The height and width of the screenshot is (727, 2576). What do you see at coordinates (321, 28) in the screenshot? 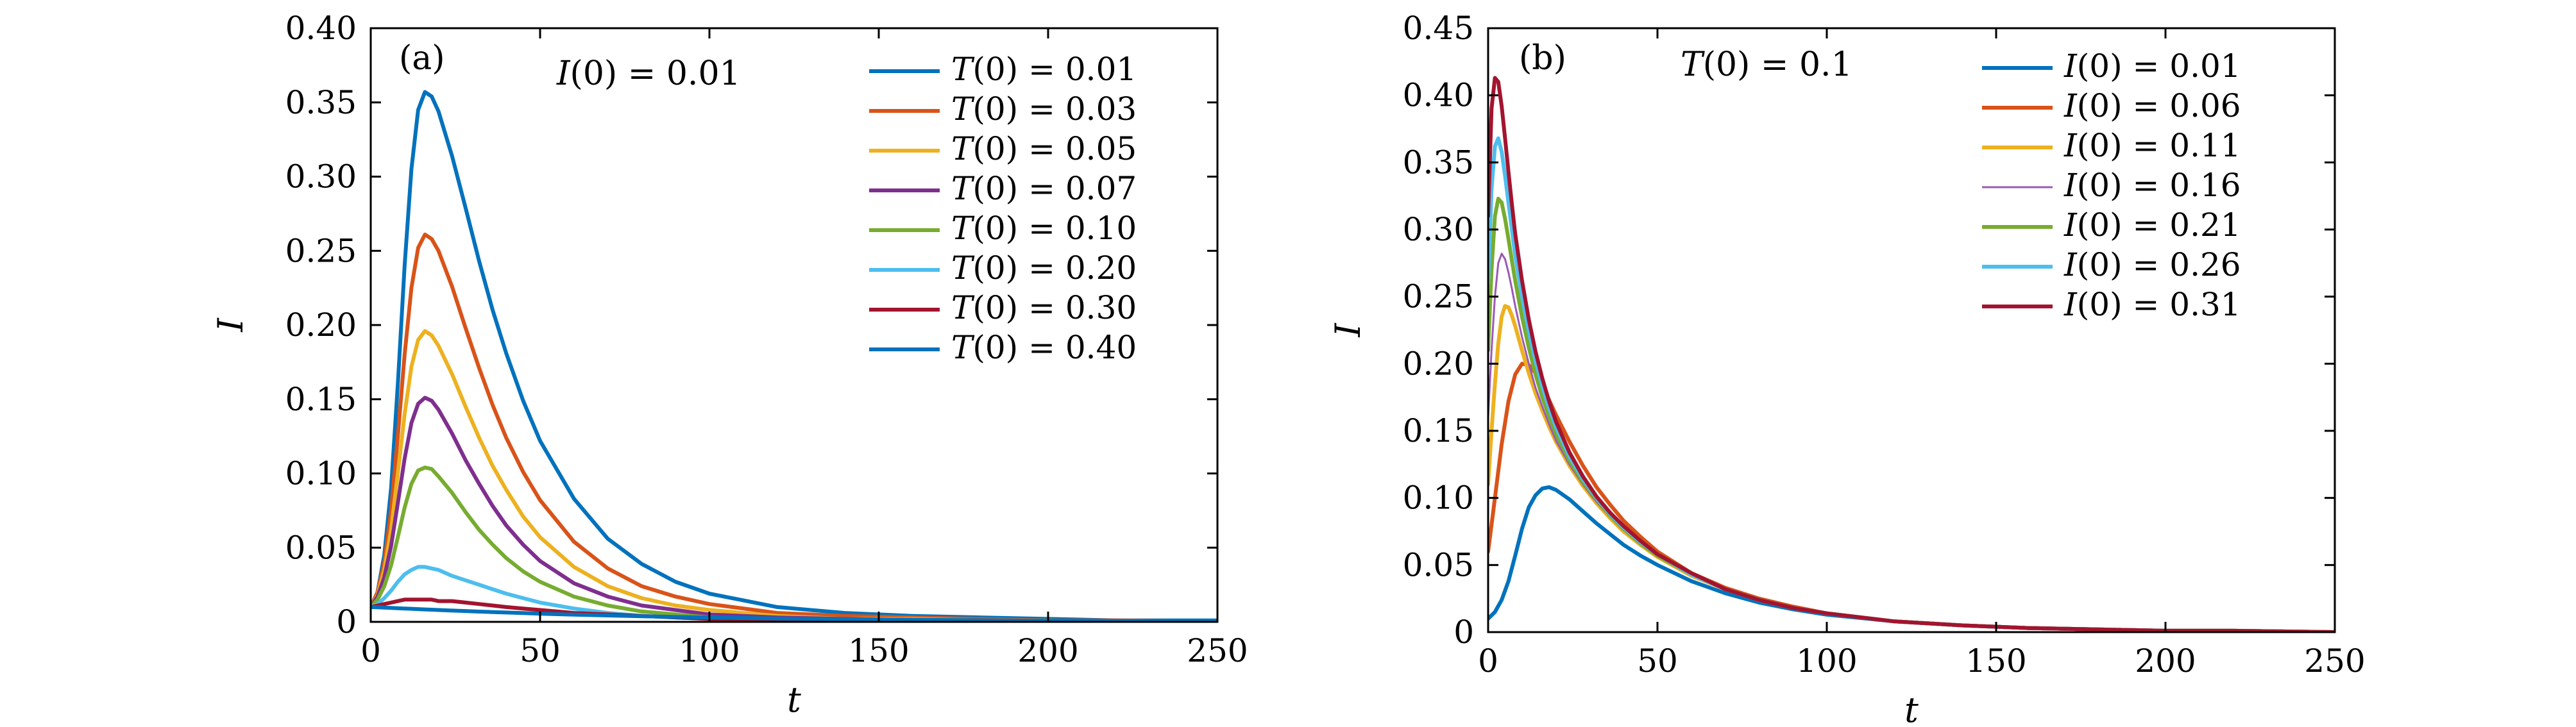
I see `y-tick-label: 0.40` at bounding box center [321, 28].